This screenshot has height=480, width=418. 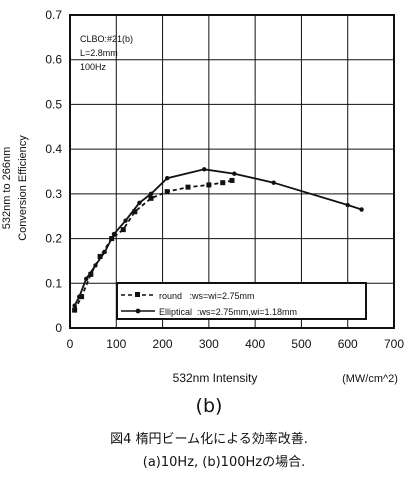 I want to click on x-axis-label: 532nm Intensity, so click(x=215, y=378).